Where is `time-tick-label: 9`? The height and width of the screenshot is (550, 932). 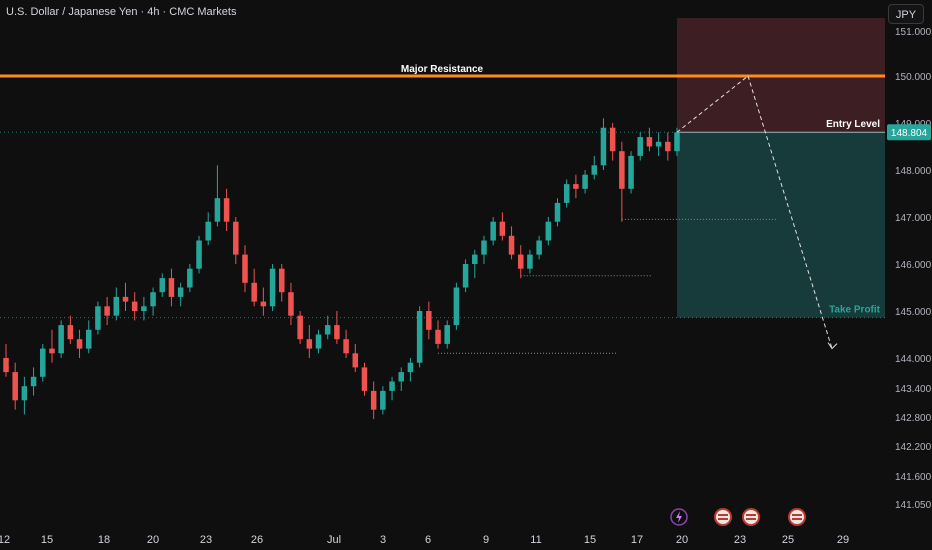
time-tick-label: 9 is located at coordinates (486, 540).